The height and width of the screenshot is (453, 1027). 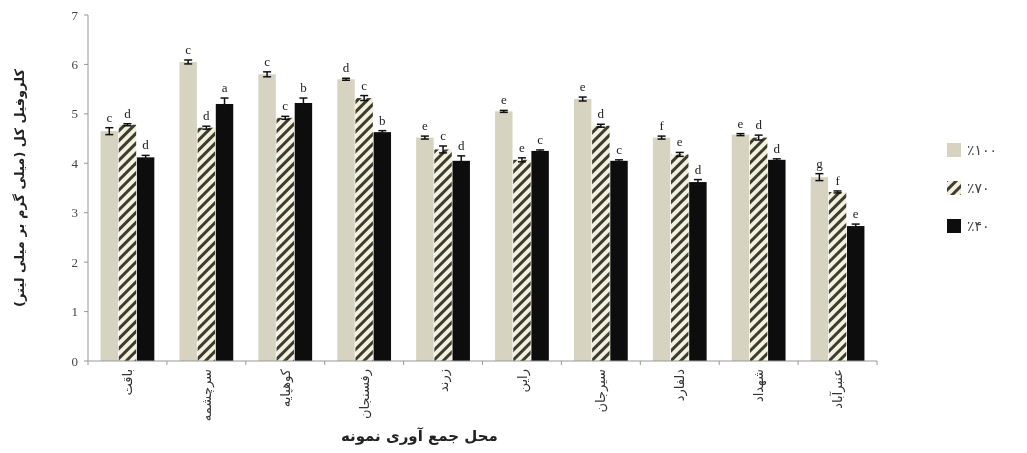 What do you see at coordinates (74, 312) in the screenshot?
I see `y-tick-label: 1` at bounding box center [74, 312].